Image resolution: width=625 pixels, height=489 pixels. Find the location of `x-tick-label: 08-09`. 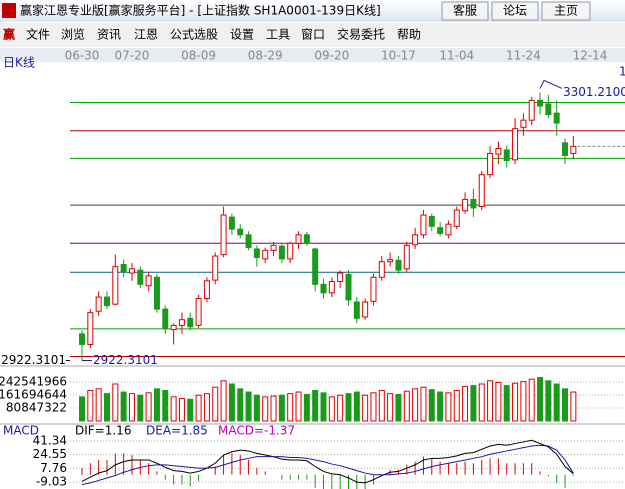

x-tick-label: 08-09 is located at coordinates (198, 56).